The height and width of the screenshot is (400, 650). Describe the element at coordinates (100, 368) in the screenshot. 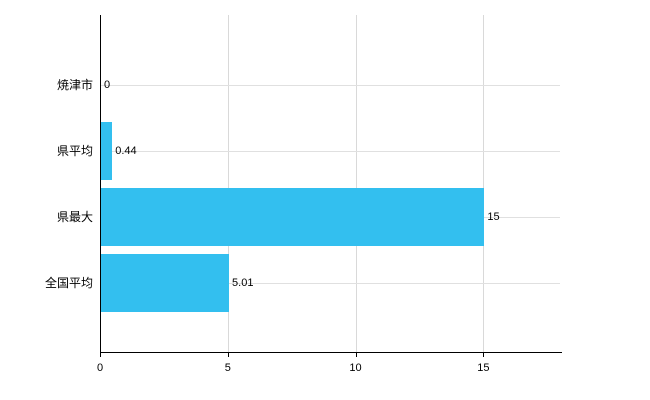

I see `x-tick-label: 0` at that location.